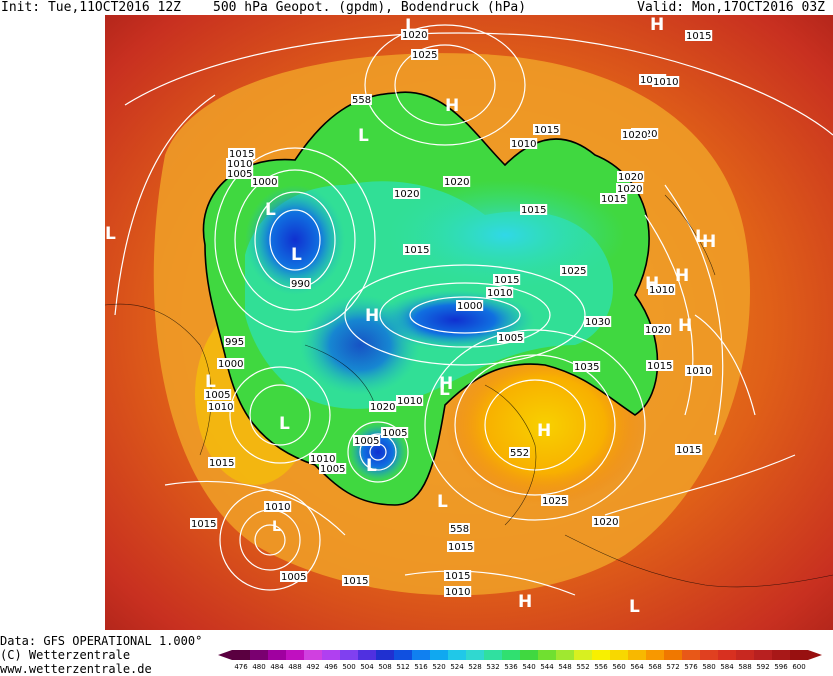 This screenshot has height=676, width=833. What do you see at coordinates (492, 667) in the screenshot?
I see `color-scale-tick-label: 532` at bounding box center [492, 667].